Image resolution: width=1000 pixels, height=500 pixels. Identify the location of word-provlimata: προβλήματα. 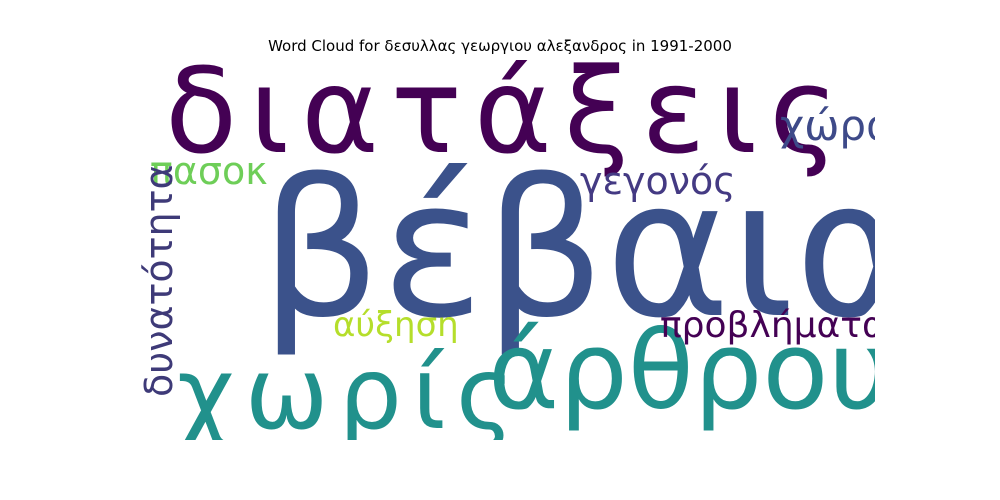
(767, 325).